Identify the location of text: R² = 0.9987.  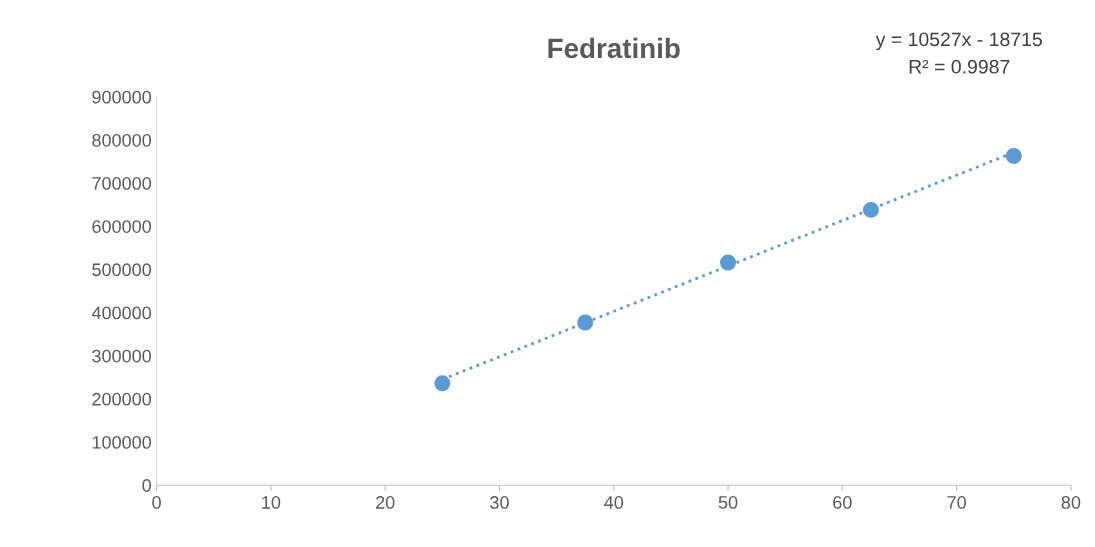
(959, 66).